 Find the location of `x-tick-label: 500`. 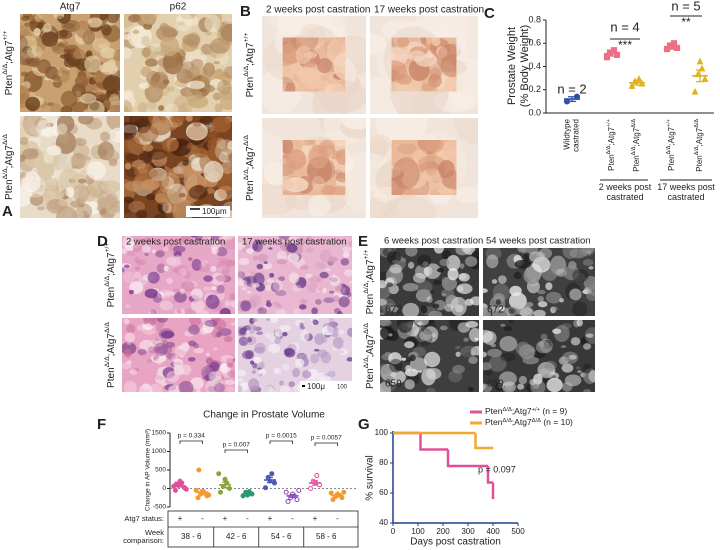

x-tick-label: 500 is located at coordinates (518, 531).